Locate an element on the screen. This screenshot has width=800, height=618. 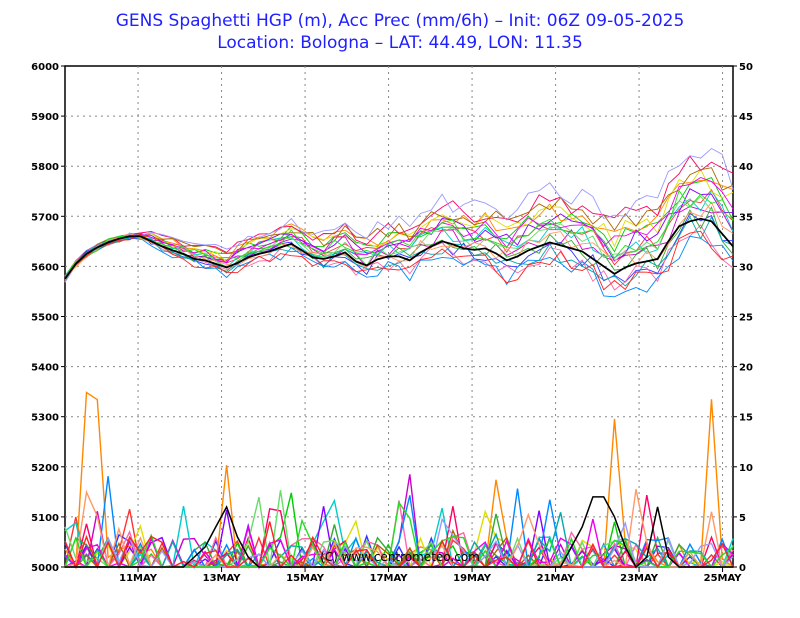
left-tick-label-2: 5200 is located at coordinates (45, 468).